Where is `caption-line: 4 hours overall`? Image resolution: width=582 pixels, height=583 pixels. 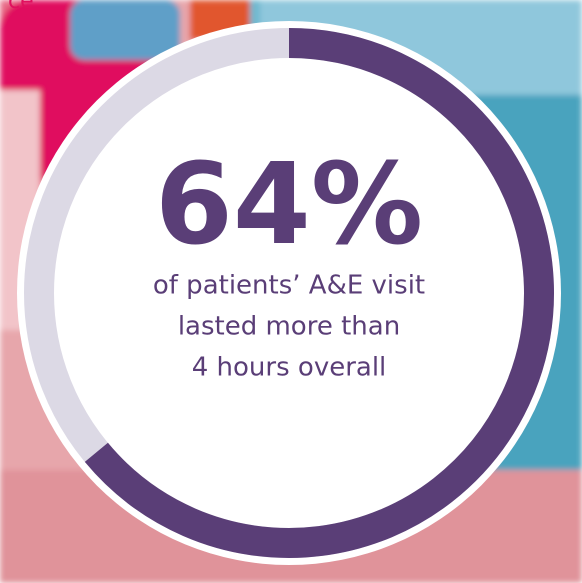 caption-line: 4 hours overall is located at coordinates (289, 368).